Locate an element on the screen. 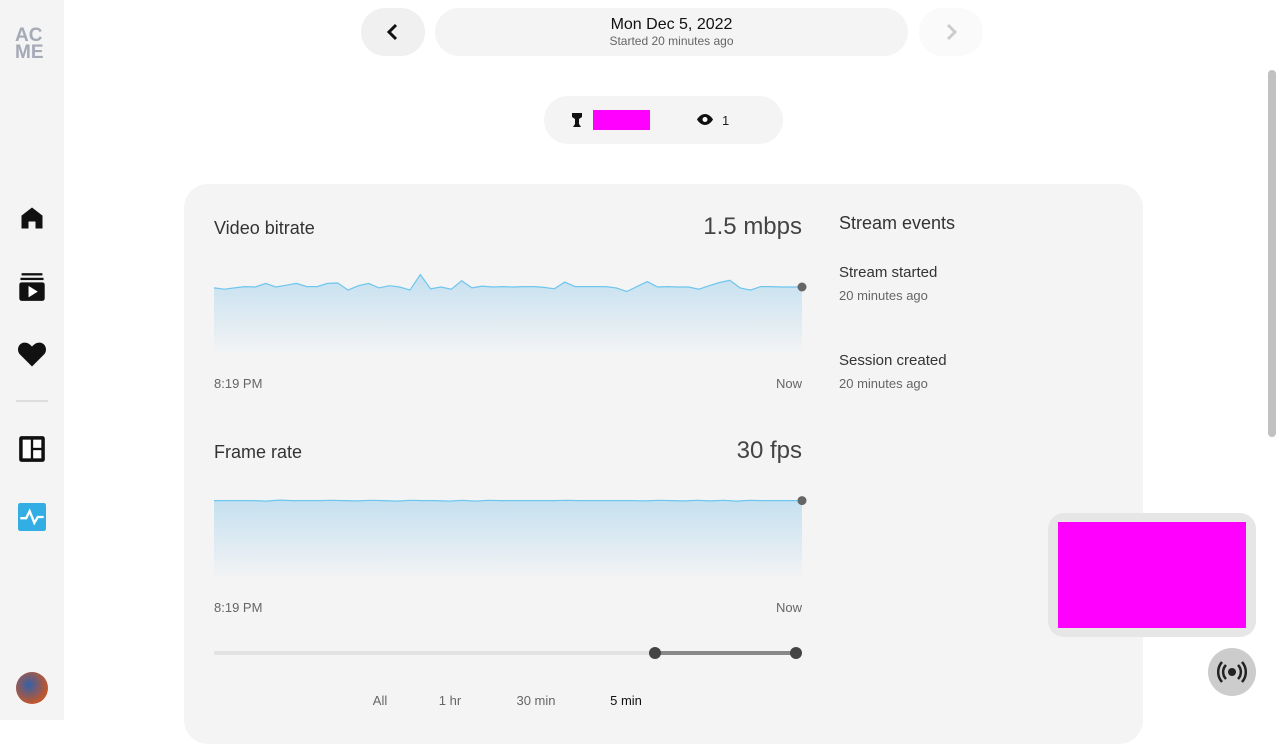 This screenshot has width=1280, height=744. favorites-icon is located at coordinates (32, 354).